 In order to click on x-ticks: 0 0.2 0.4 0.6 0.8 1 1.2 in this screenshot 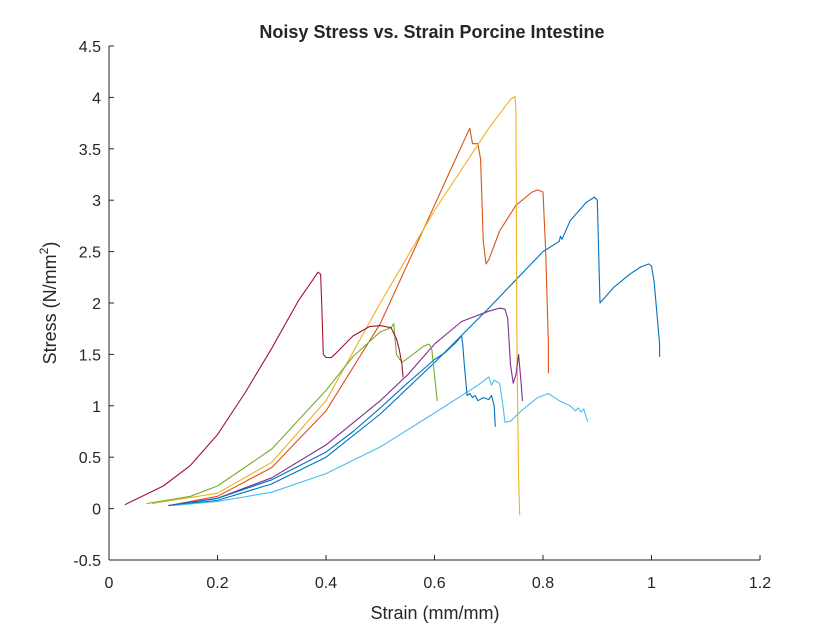, I will do `click(438, 573)`.